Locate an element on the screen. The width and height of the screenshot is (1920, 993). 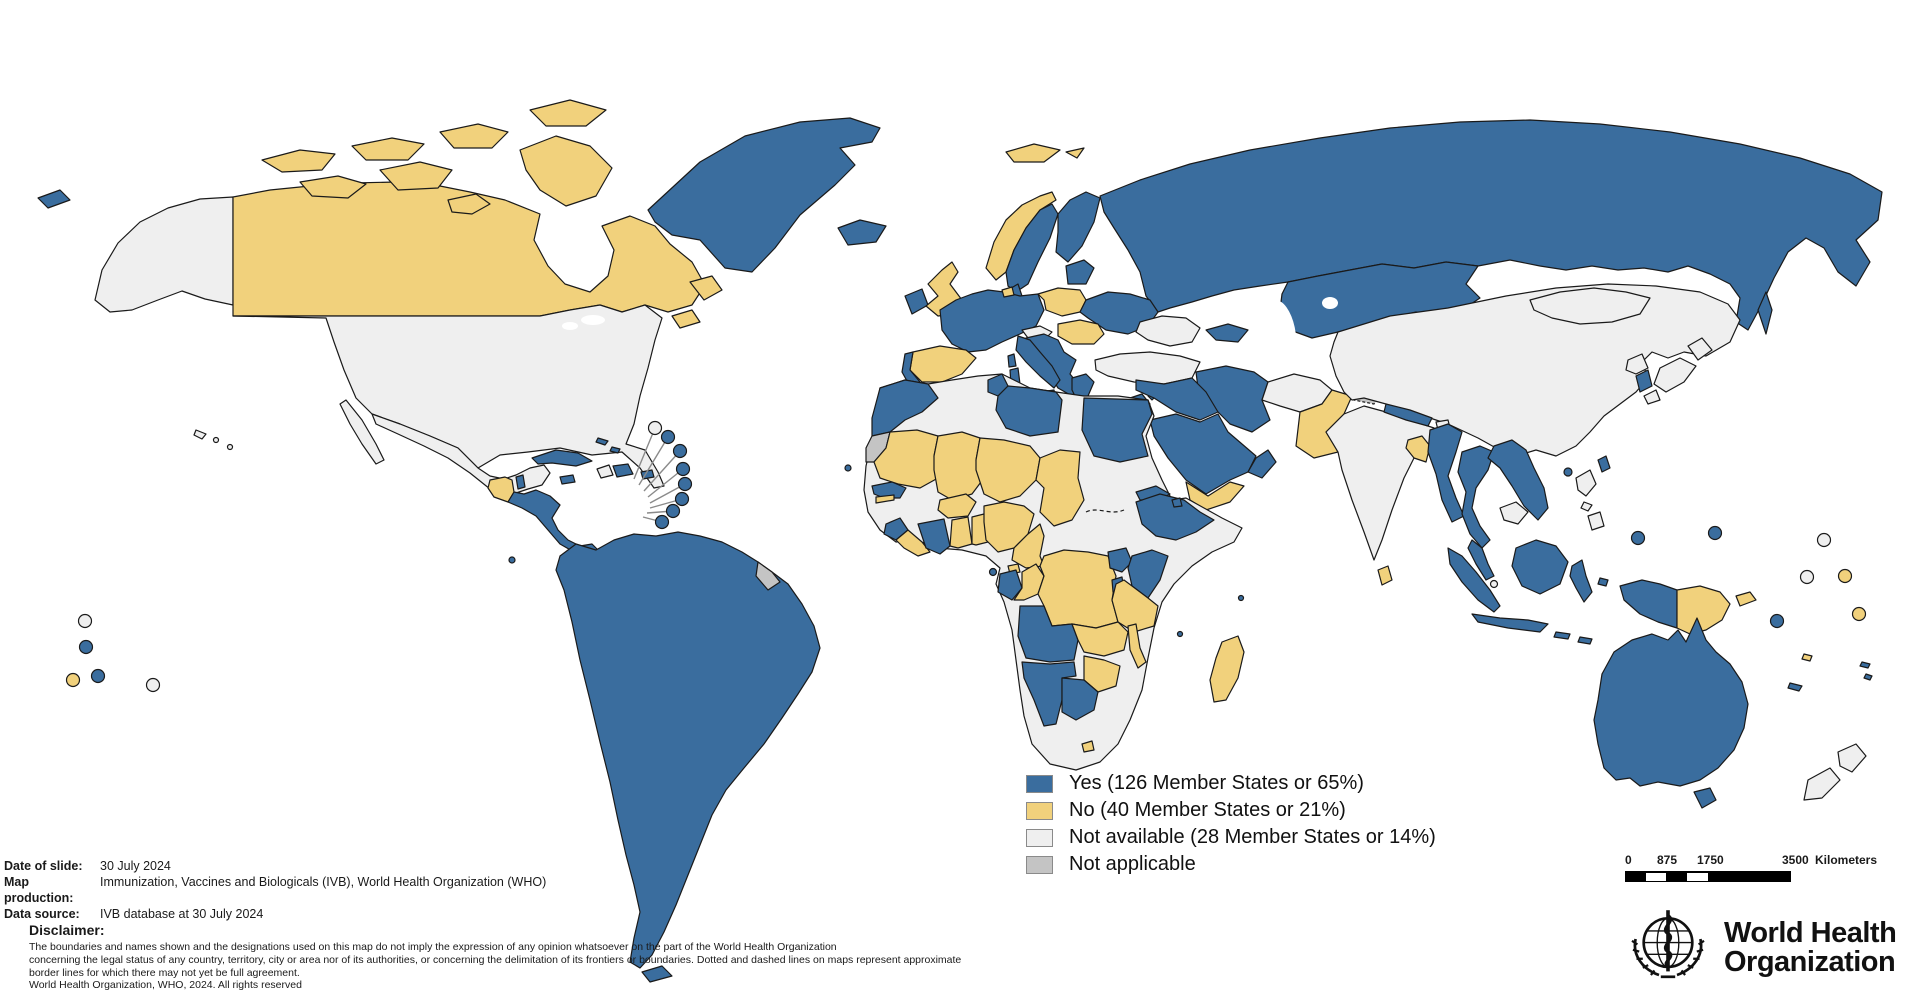
who-logo: World Health Organization is located at coordinates (1759, 948).